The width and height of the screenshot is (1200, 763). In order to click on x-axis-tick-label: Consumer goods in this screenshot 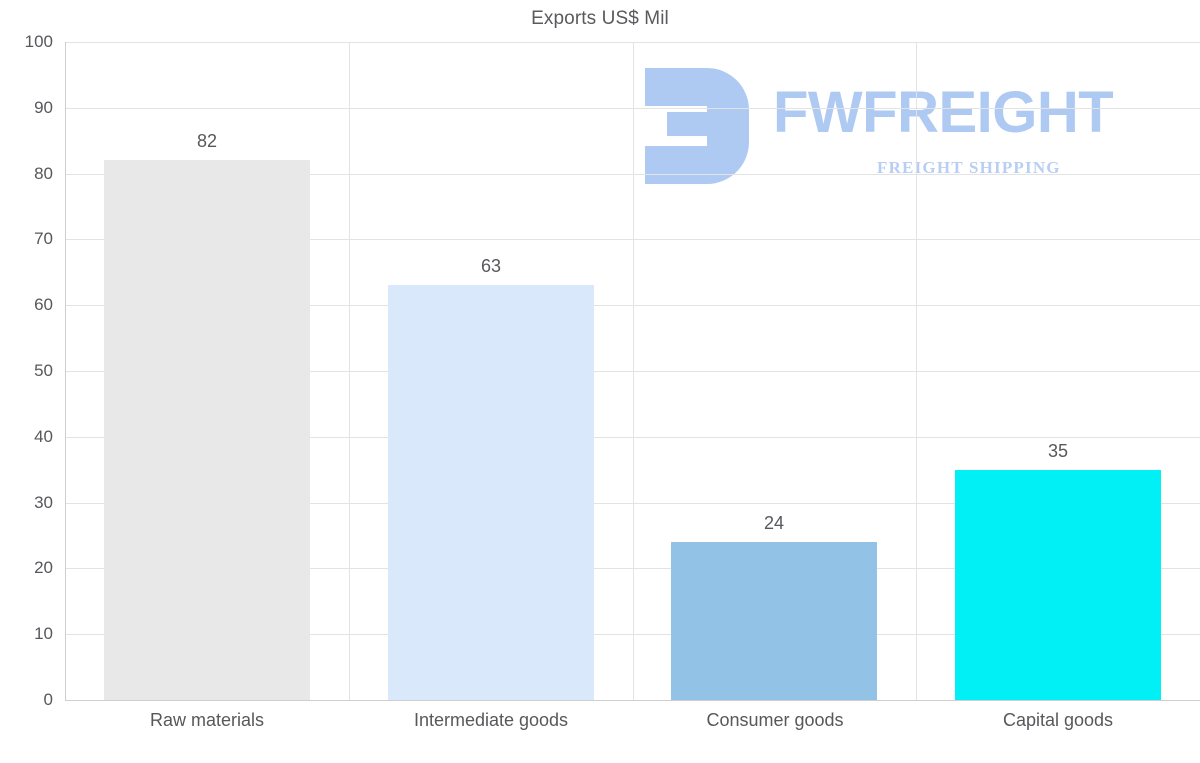, I will do `click(775, 720)`.